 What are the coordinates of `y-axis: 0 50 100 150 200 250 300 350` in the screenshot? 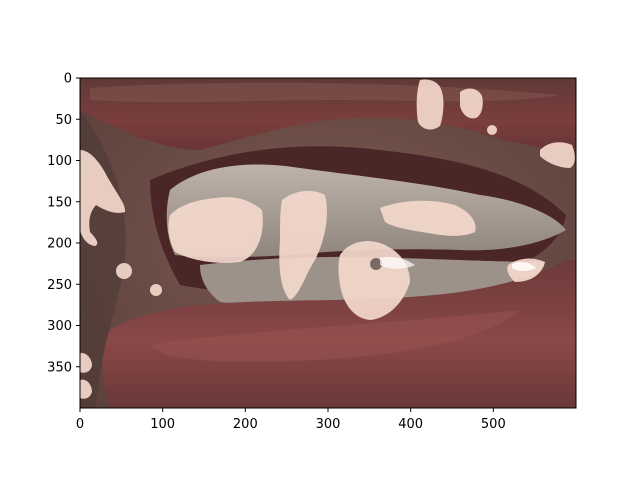 It's located at (63, 223).